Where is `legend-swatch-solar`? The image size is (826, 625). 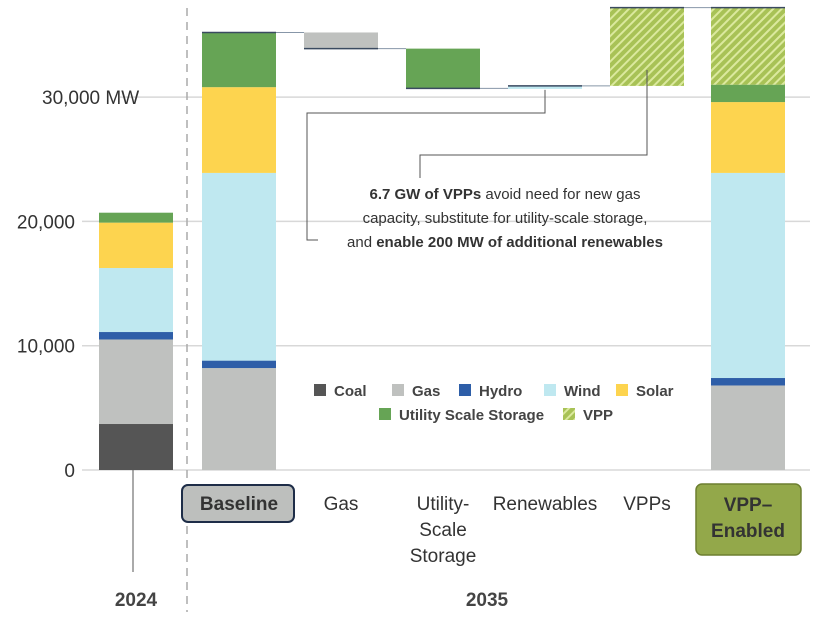
legend-swatch-solar is located at coordinates (622, 390).